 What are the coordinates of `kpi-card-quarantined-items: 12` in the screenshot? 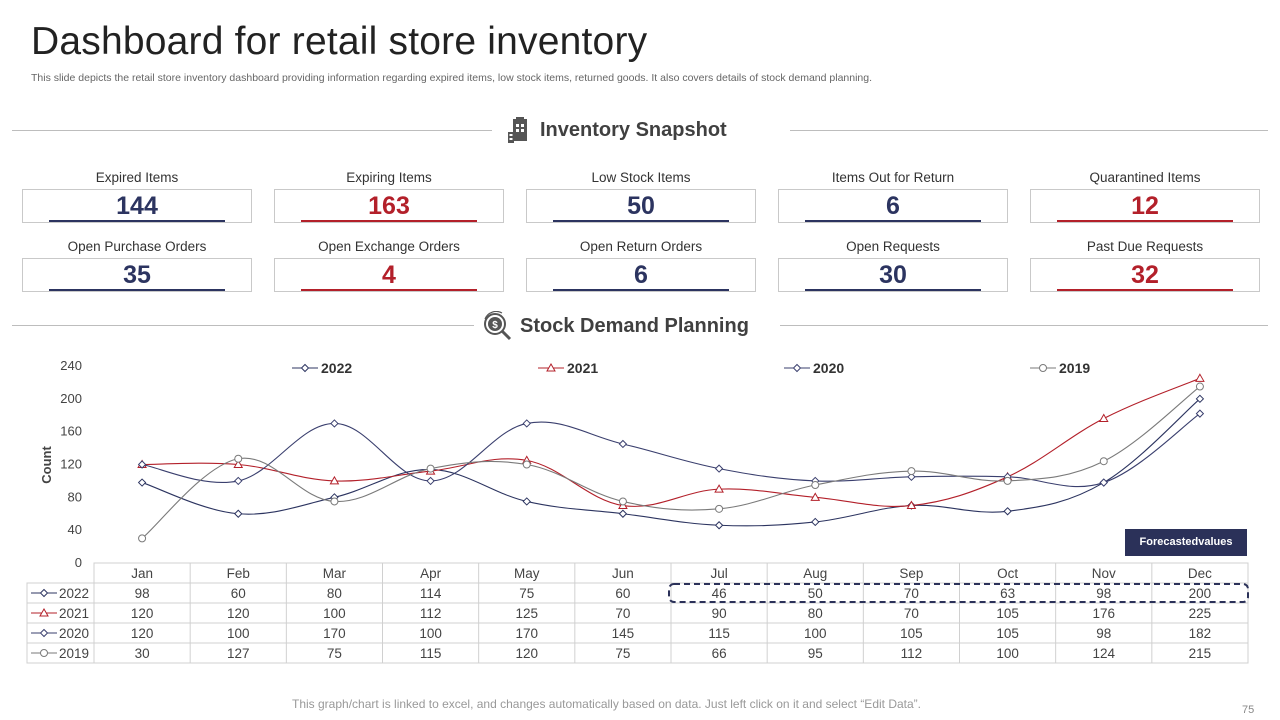 It's located at (1145, 206).